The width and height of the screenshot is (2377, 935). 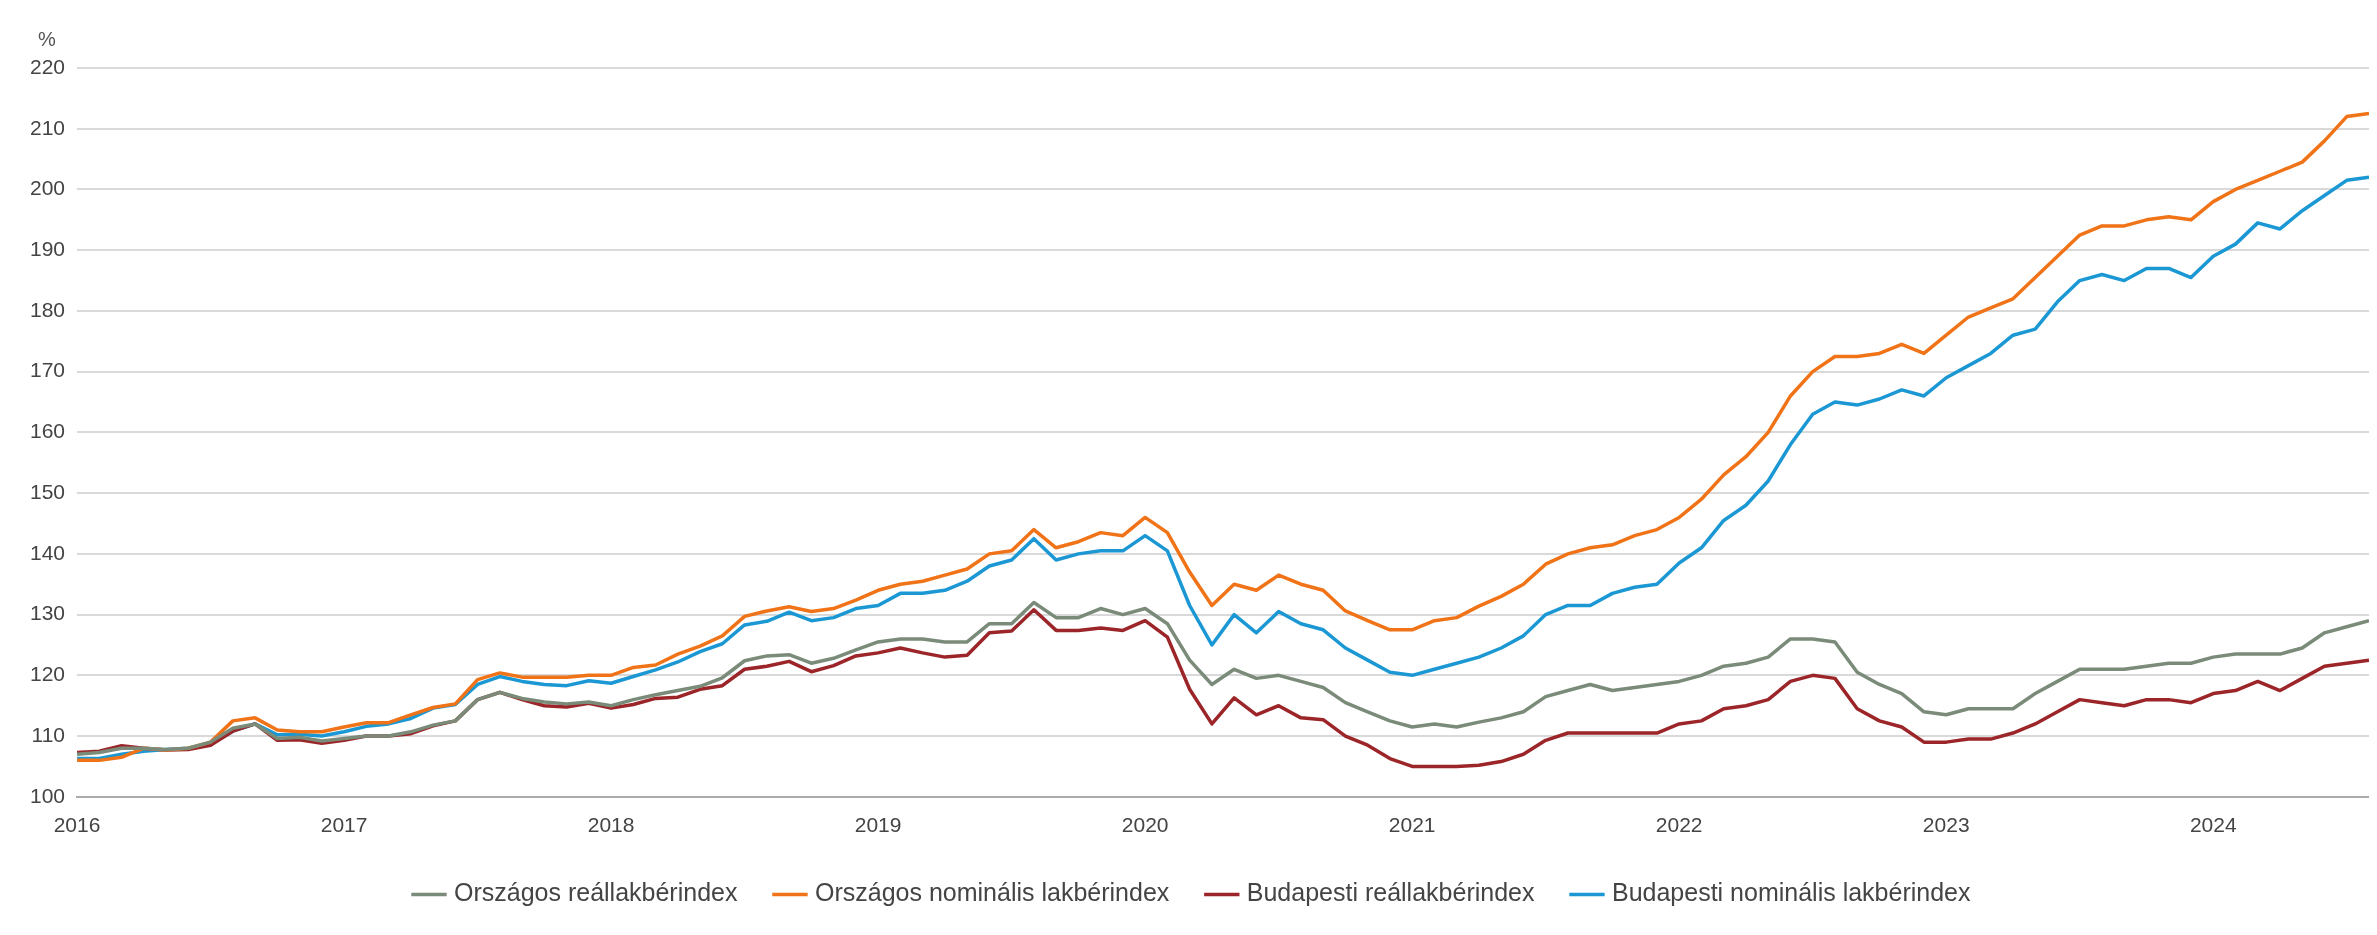 What do you see at coordinates (1679, 825) in the screenshot?
I see `x-tick-label: 2022` at bounding box center [1679, 825].